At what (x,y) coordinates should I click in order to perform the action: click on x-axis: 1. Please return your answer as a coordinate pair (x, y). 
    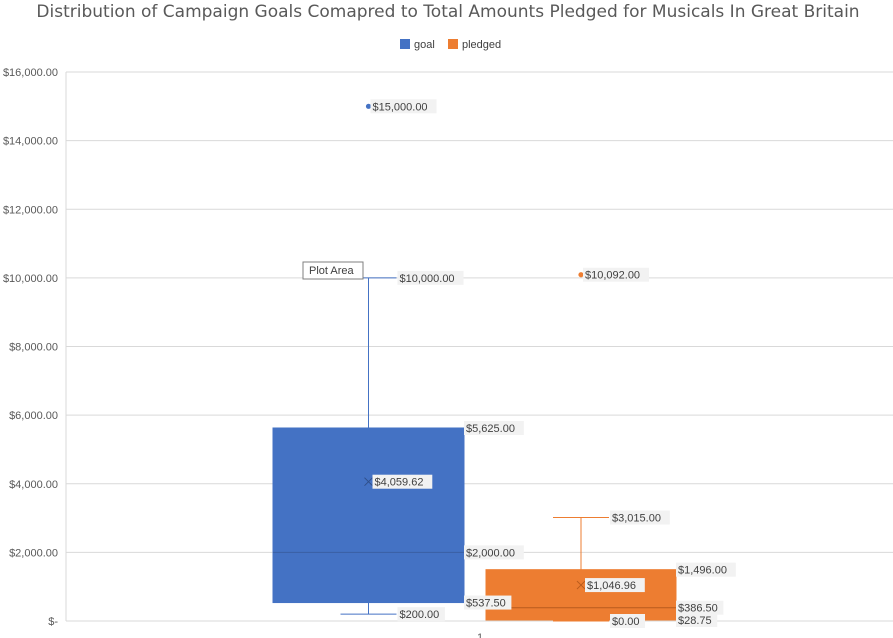
    Looking at the image, I should click on (480, 635).